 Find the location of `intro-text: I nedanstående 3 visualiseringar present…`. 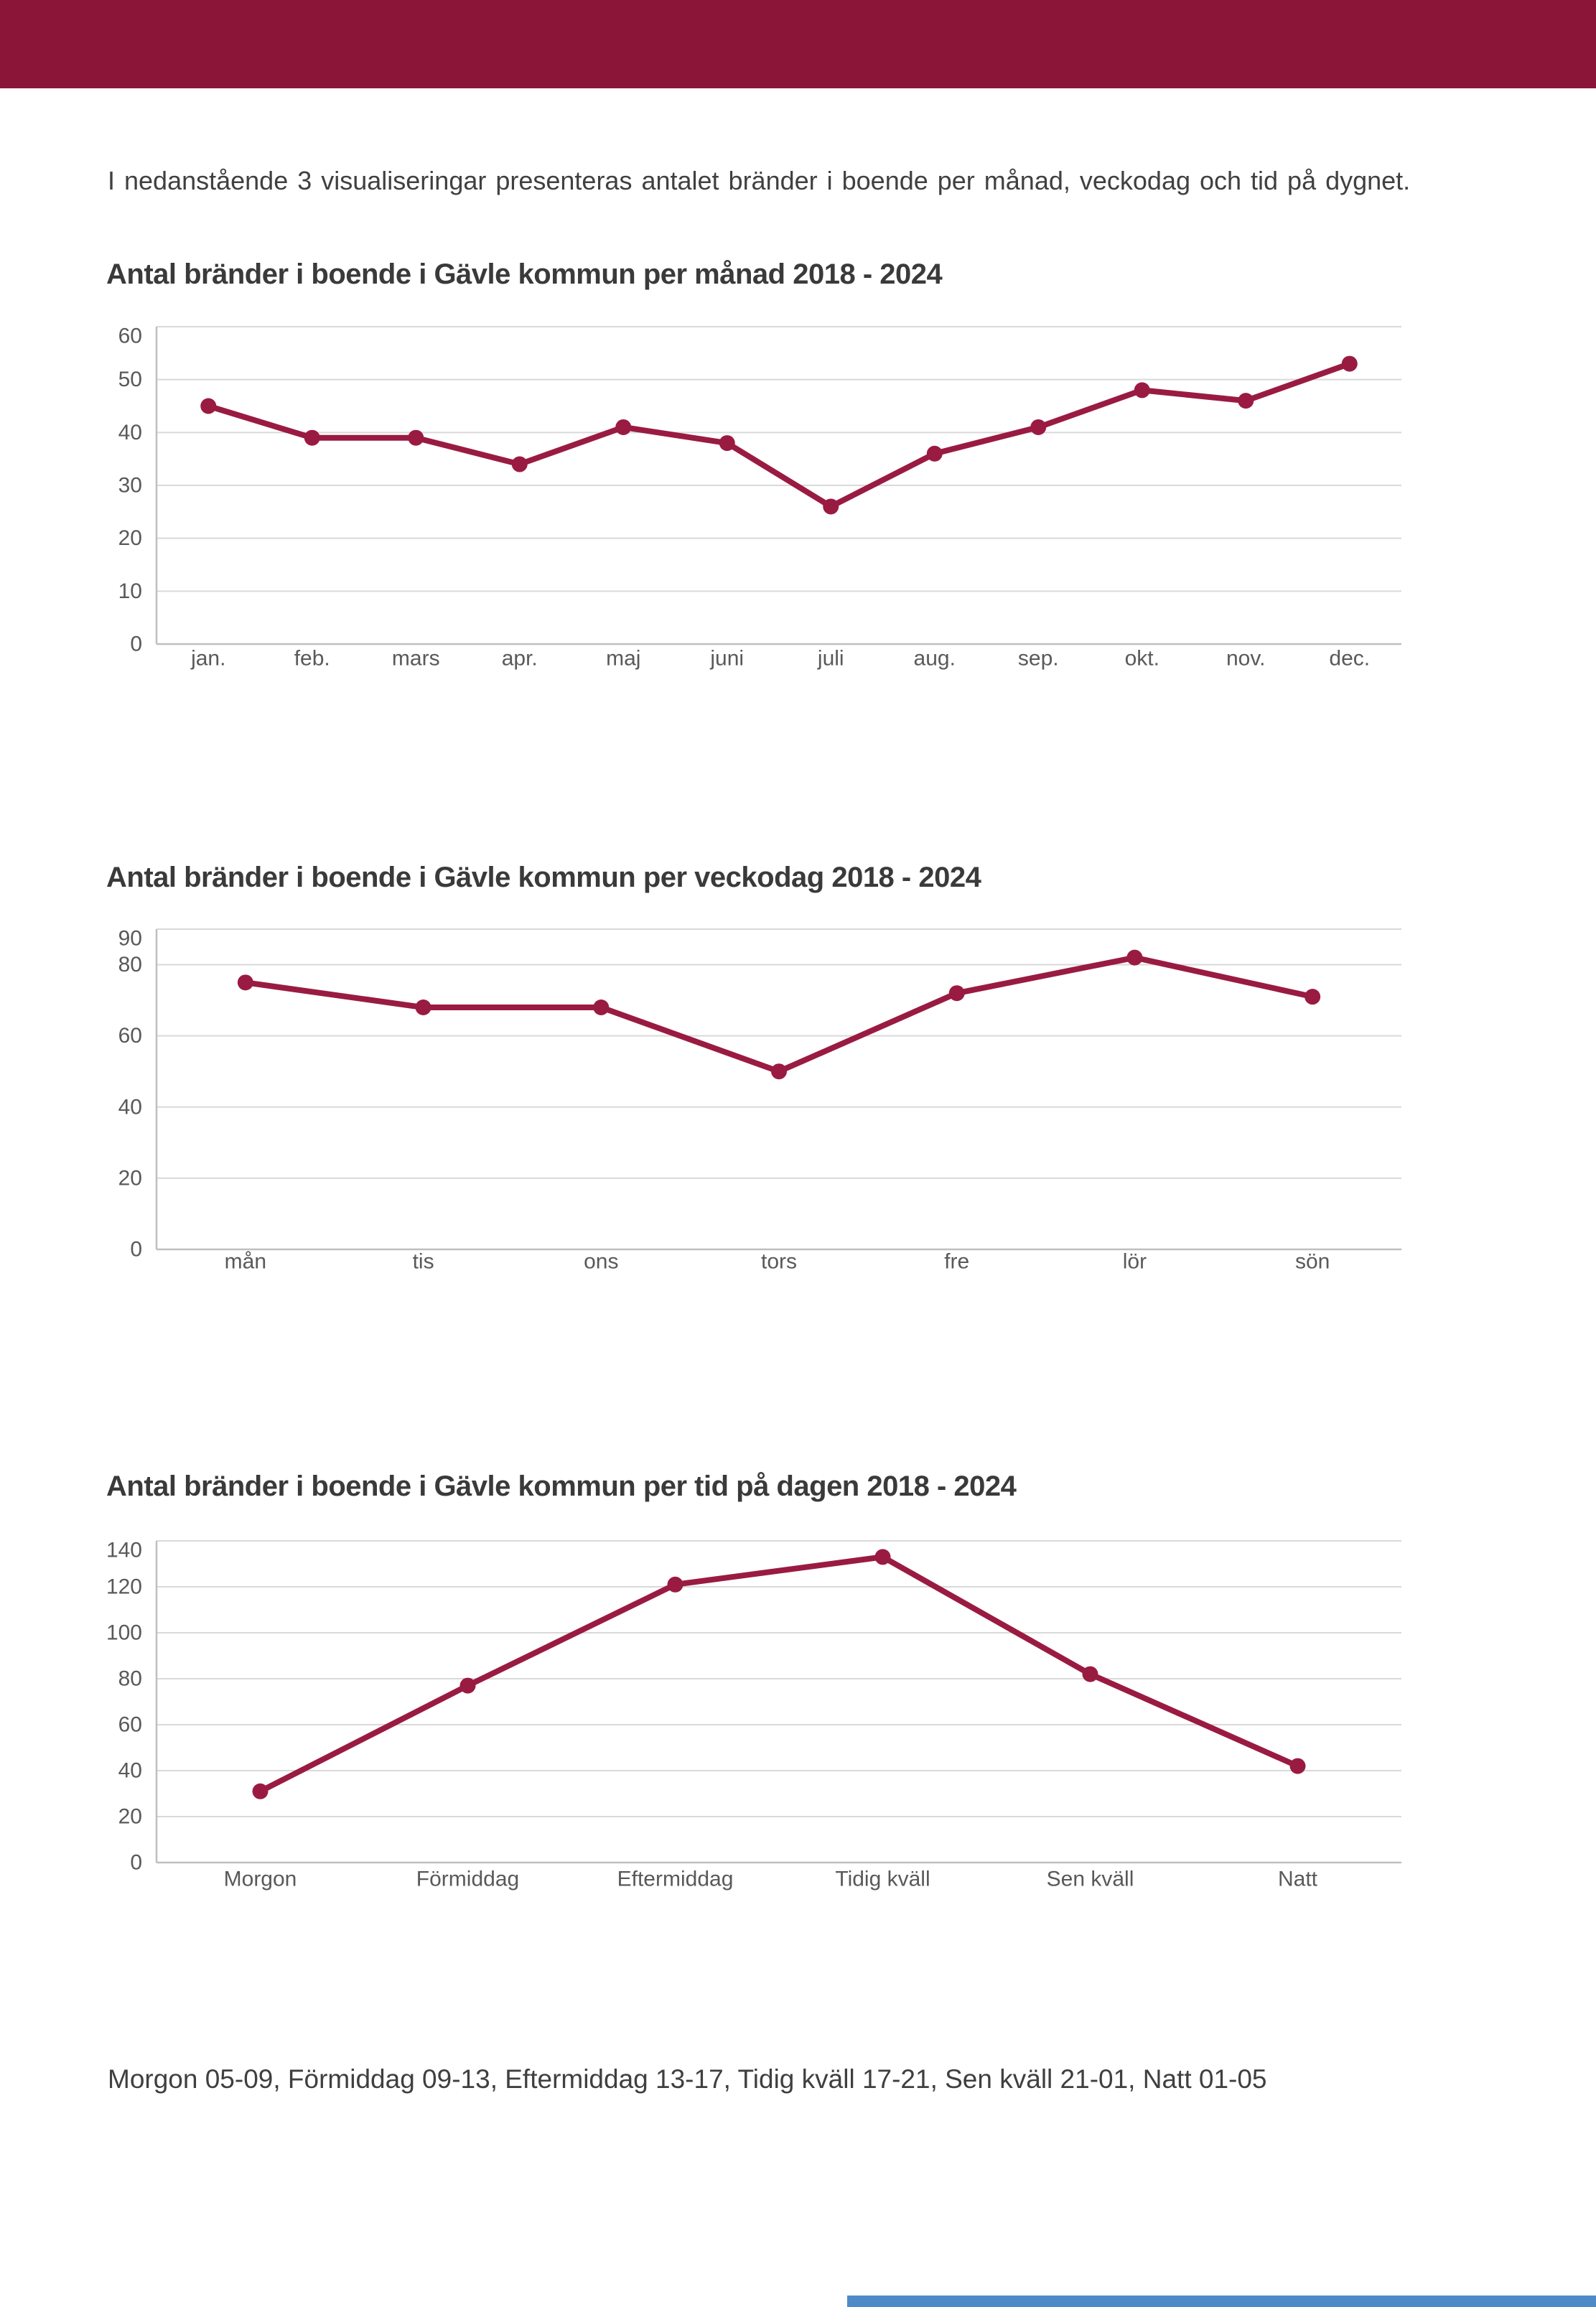

intro-text: I nedanstående 3 visualiseringar present… is located at coordinates (759, 180).